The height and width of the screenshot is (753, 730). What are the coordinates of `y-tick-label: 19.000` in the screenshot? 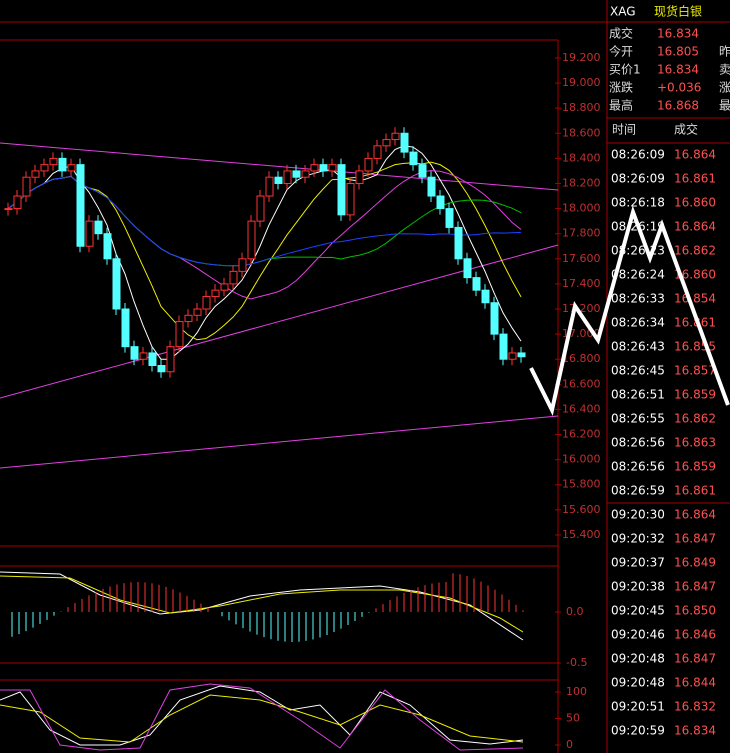 It's located at (581, 82).